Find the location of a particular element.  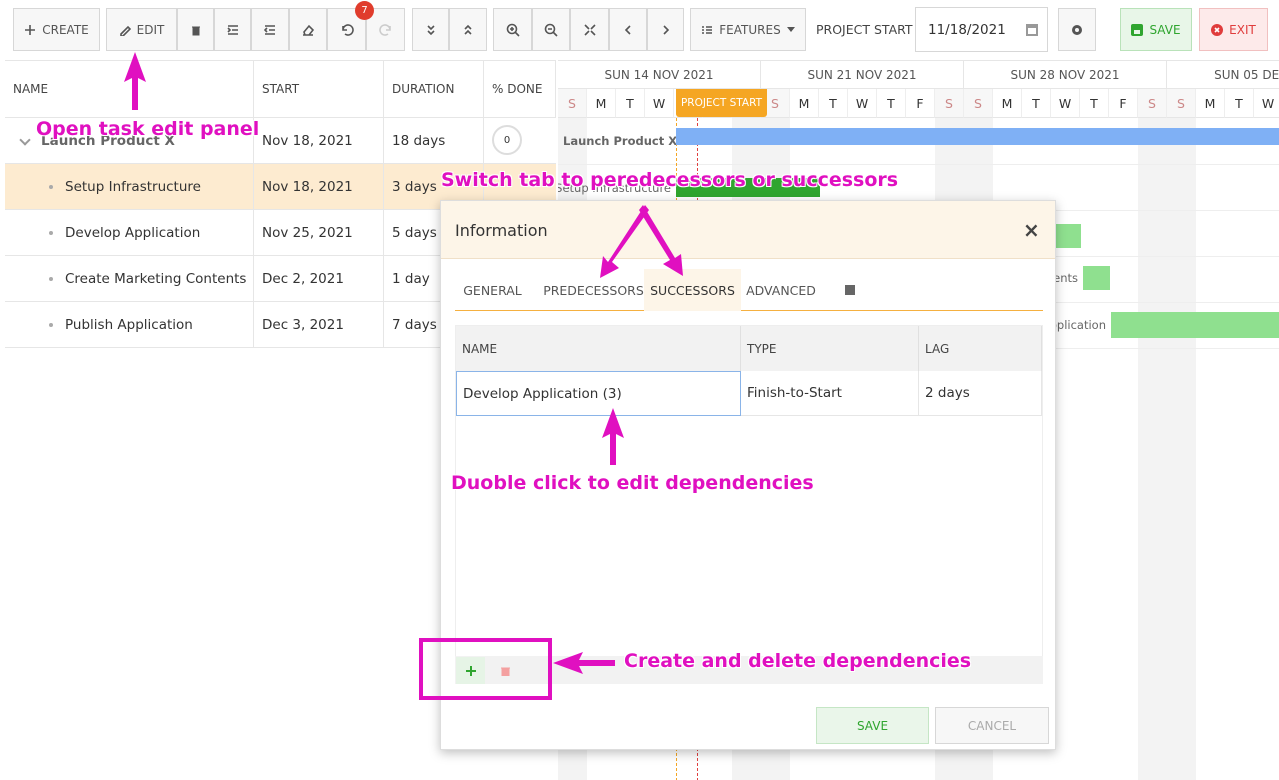

cell: Develop Application is located at coordinates (129, 233).